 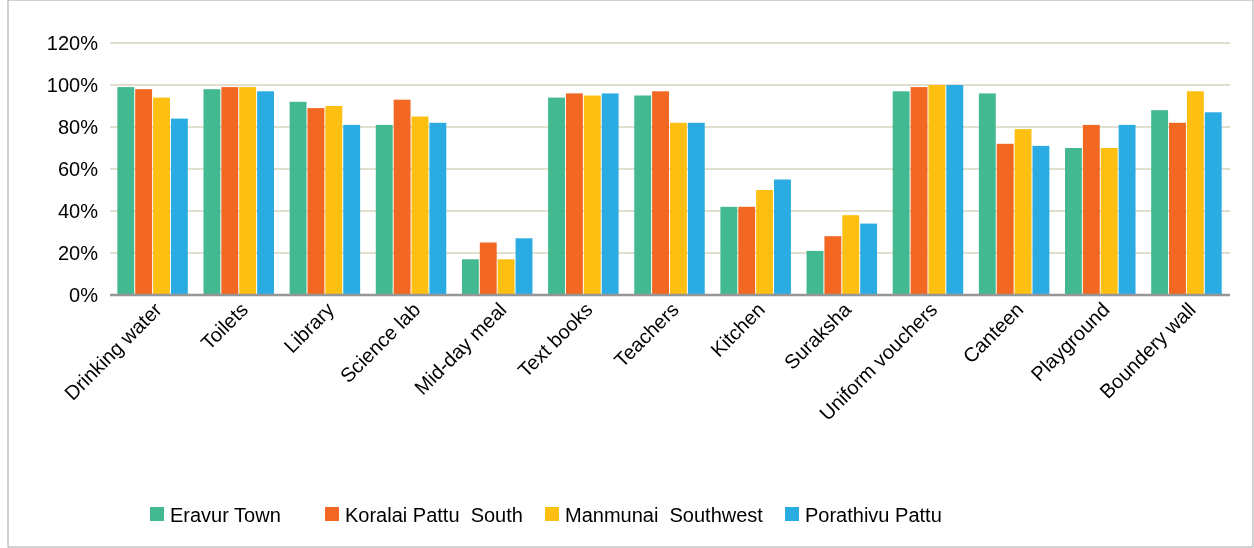 I want to click on y-tick-label: 20%, so click(x=78, y=253).